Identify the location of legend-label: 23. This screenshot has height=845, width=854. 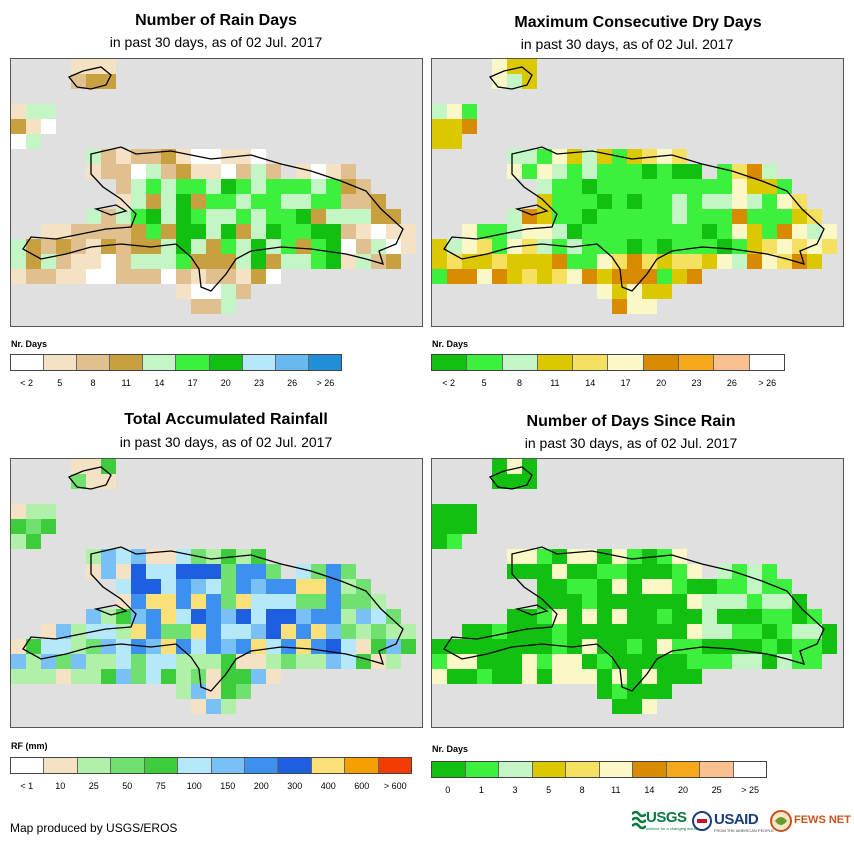
(696, 383).